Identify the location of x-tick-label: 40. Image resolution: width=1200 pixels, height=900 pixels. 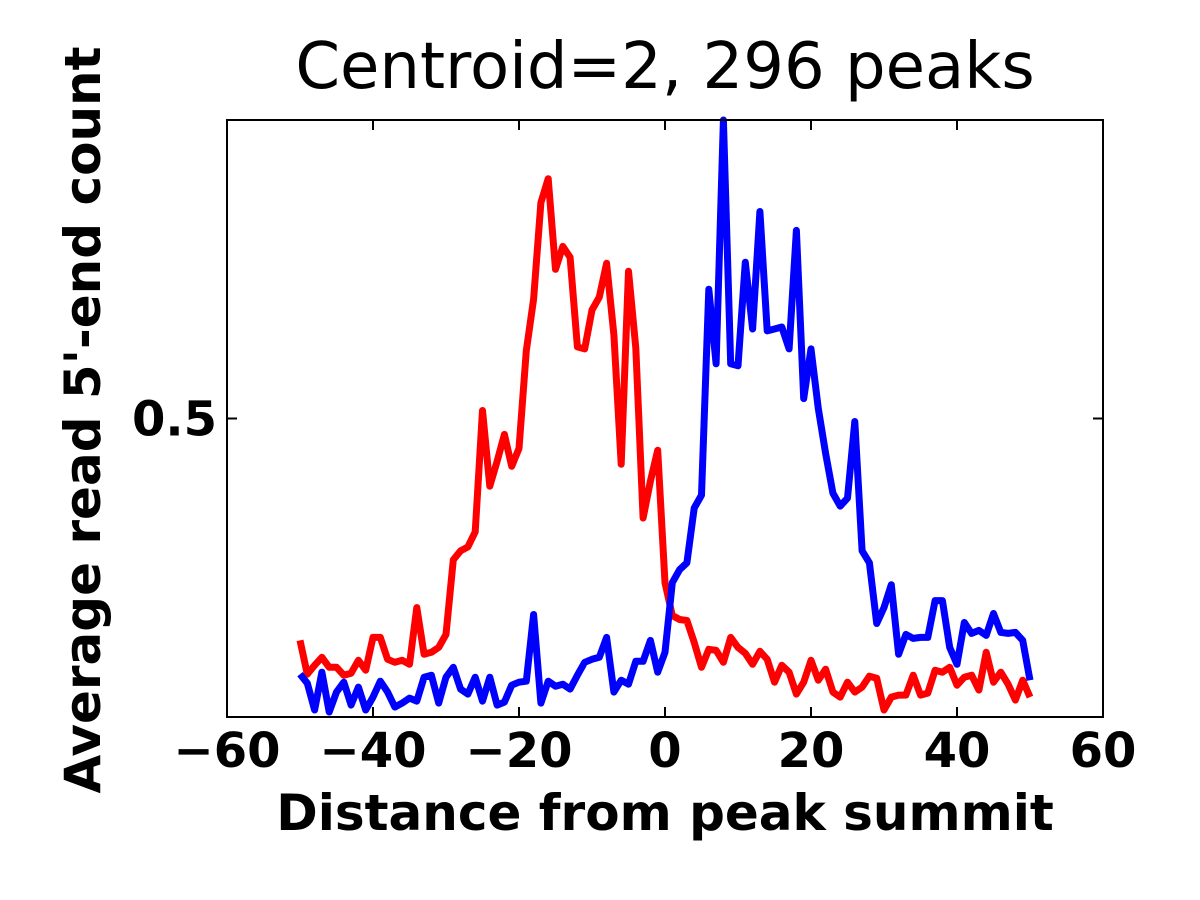
(957, 751).